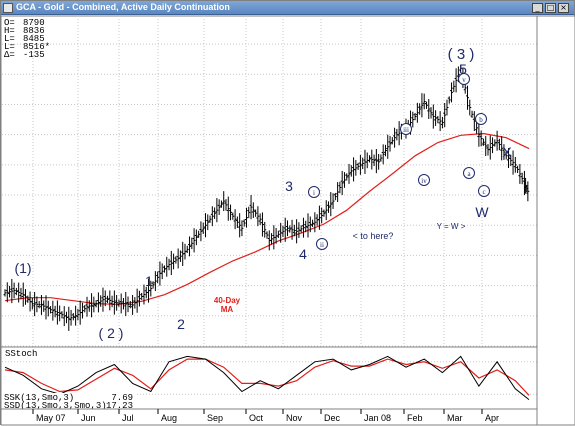 This screenshot has height=426, width=575. I want to click on sub-wave-b: b, so click(481, 120).